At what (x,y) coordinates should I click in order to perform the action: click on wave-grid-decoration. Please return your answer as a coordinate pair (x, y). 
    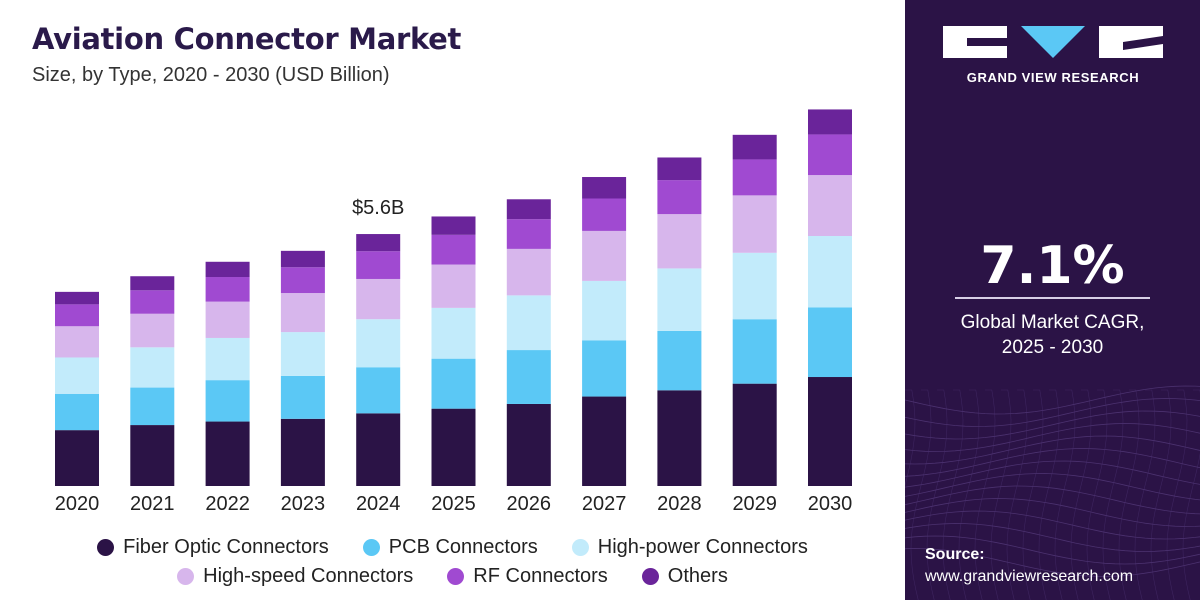
    Looking at the image, I should click on (1052, 492).